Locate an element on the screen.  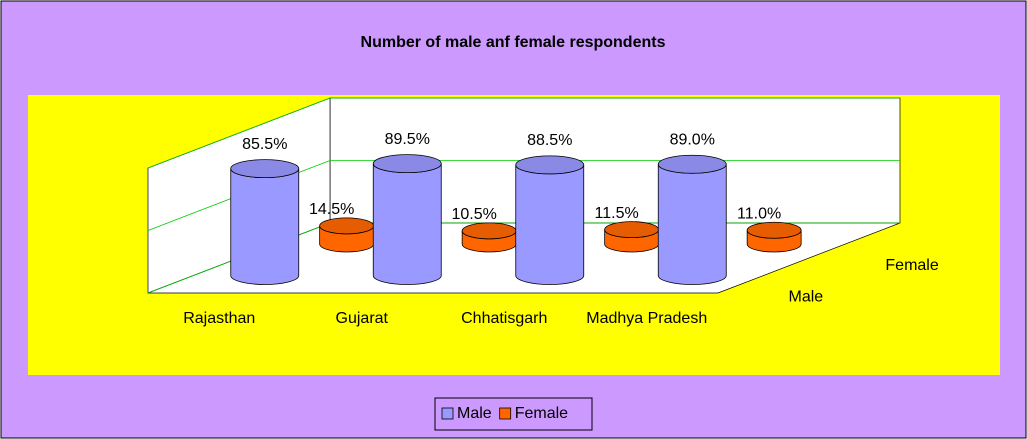
data-label: 89.5% is located at coordinates (407, 139).